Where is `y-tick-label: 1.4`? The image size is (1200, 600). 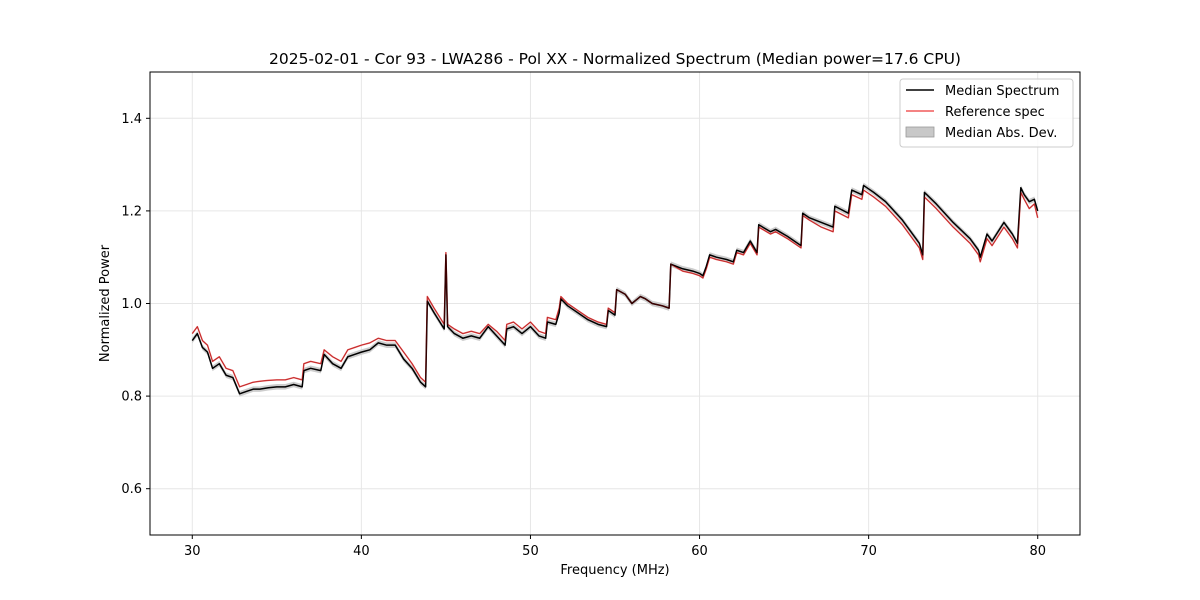 y-tick-label: 1.4 is located at coordinates (131, 119).